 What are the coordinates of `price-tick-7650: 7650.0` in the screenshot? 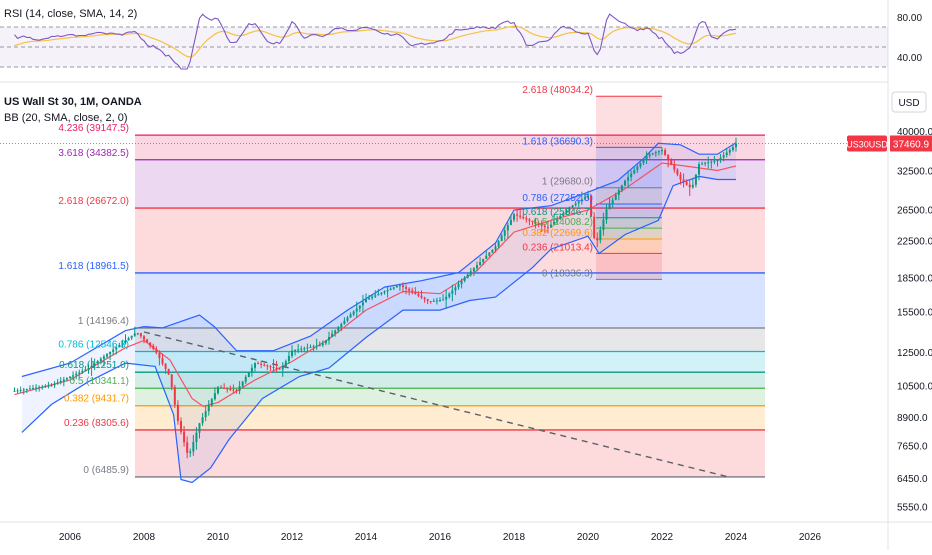 It's located at (912, 447).